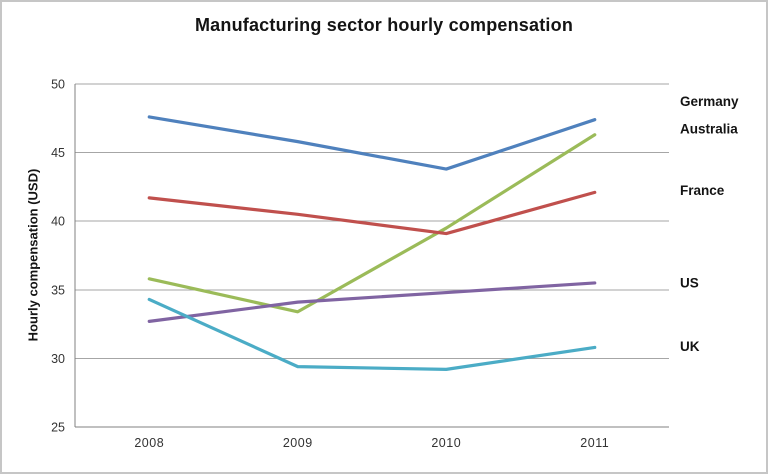  I want to click on series-line-france, so click(372, 213).